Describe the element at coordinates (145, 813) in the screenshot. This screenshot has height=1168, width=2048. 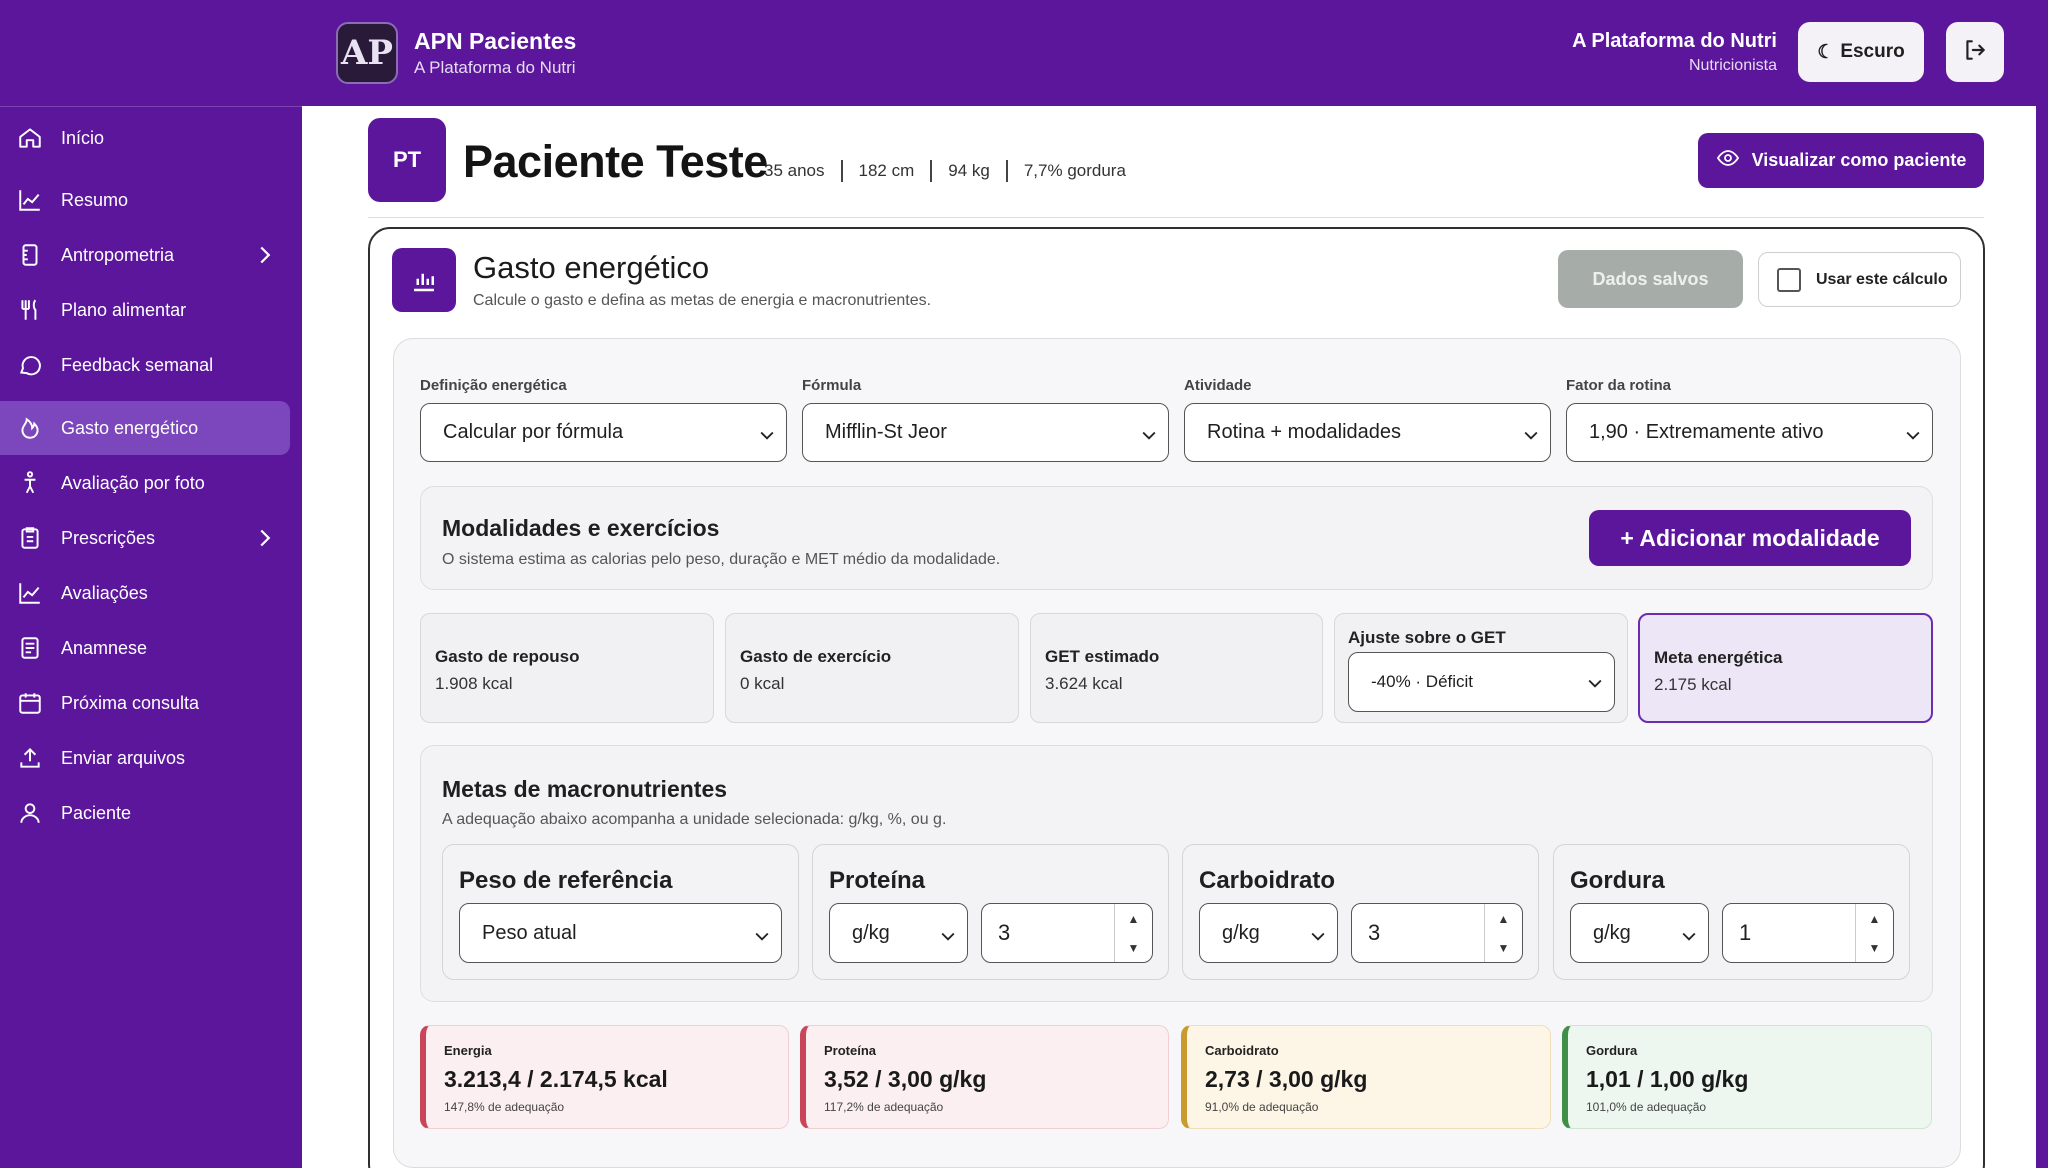
I see `sidebar-item-paciente: Paciente` at that location.